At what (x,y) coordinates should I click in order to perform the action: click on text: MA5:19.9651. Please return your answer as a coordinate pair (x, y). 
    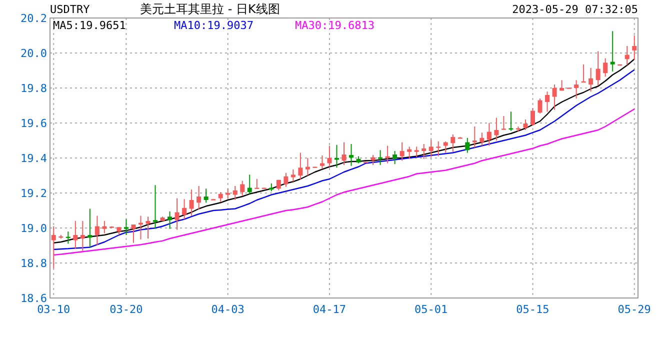
    Looking at the image, I should click on (89, 25).